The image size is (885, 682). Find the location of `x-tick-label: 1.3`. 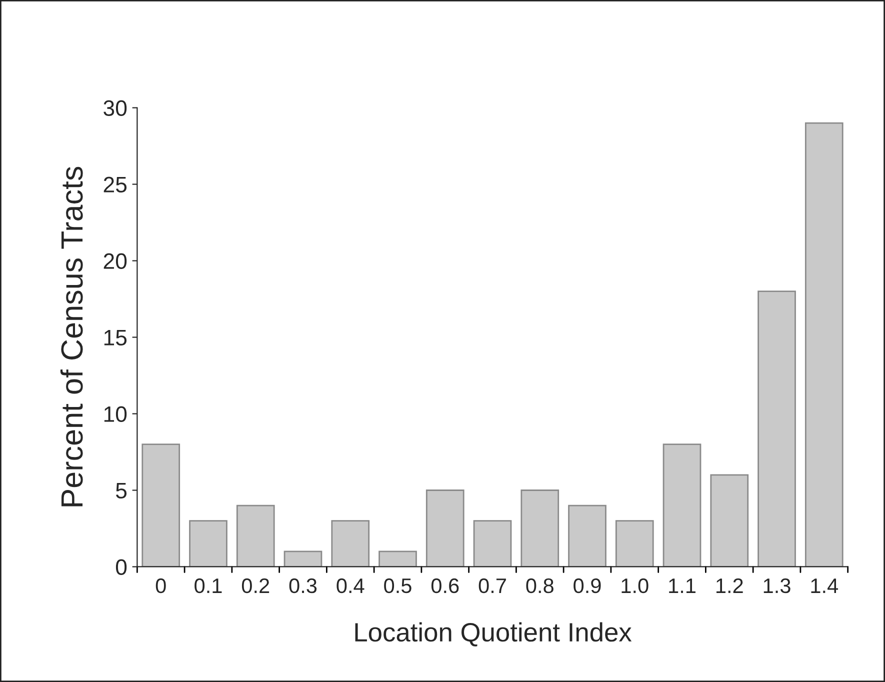

x-tick-label: 1.3 is located at coordinates (777, 586).